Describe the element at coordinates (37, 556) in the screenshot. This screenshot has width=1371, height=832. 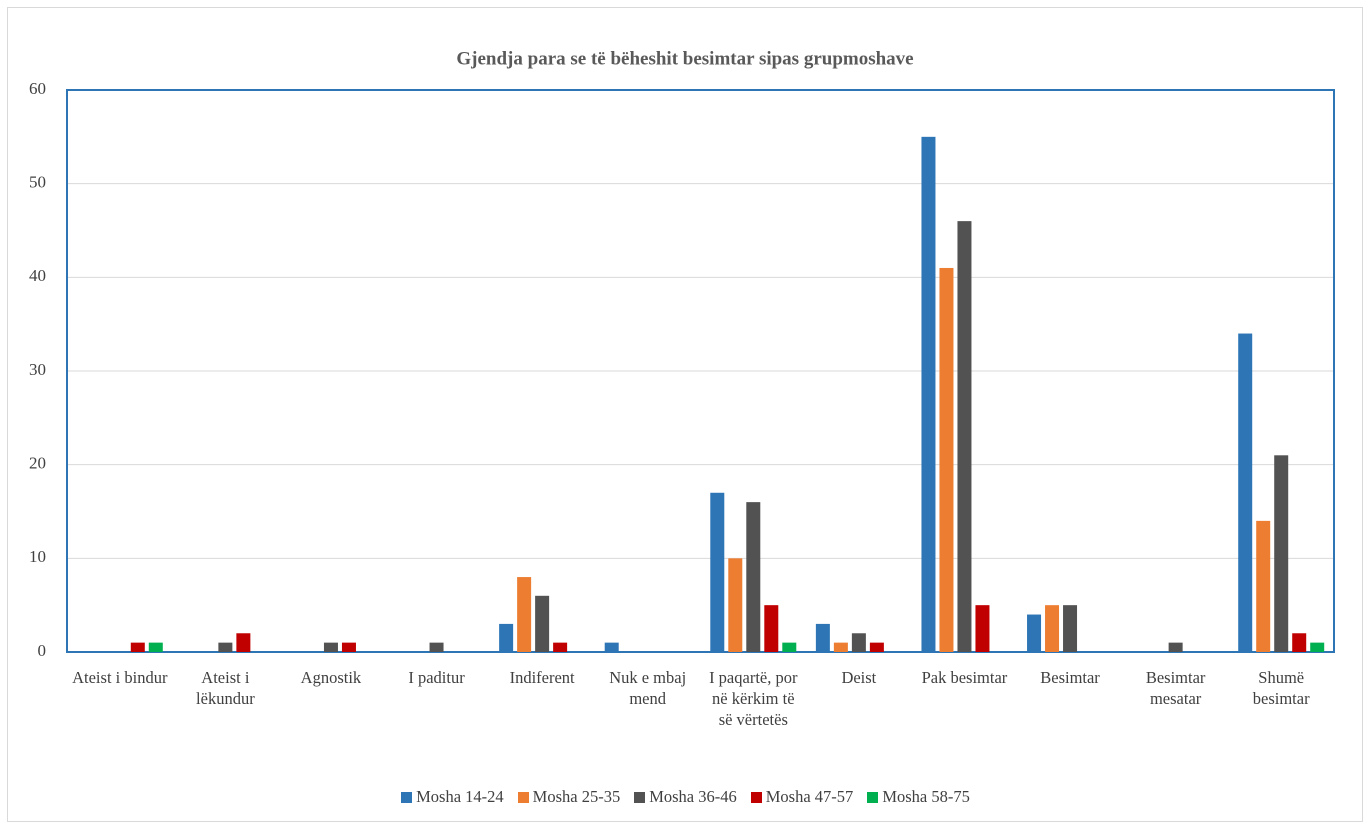
I see `y-tick-label: 10` at that location.